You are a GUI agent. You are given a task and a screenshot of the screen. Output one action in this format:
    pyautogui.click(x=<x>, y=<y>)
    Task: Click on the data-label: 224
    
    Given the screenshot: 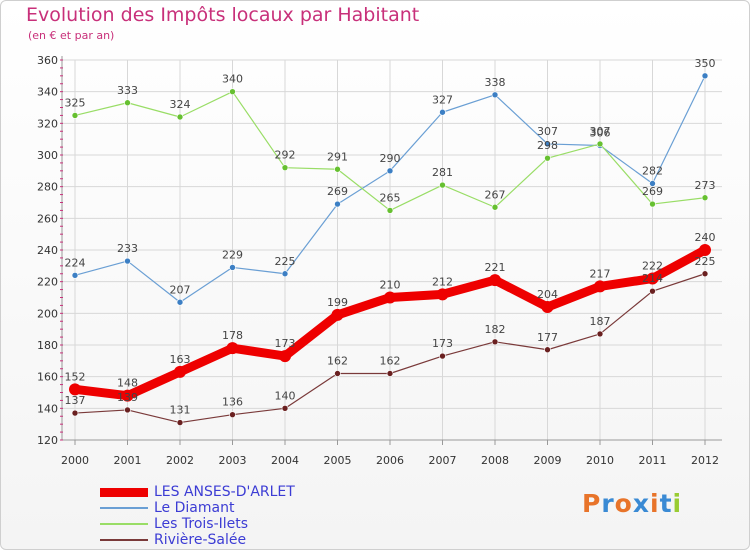 What is the action you would take?
    pyautogui.click(x=75, y=262)
    